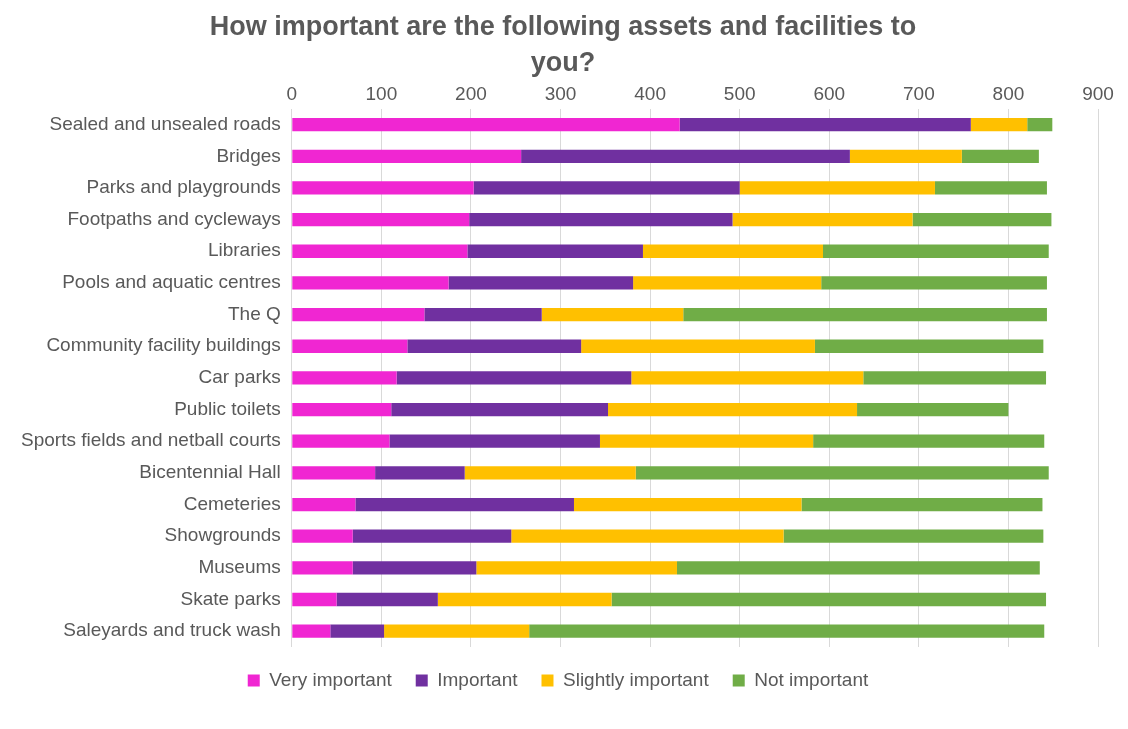 The height and width of the screenshot is (729, 1128). Describe the element at coordinates (210, 472) in the screenshot. I see `y-tick-label: Bicentennial Hall` at that location.